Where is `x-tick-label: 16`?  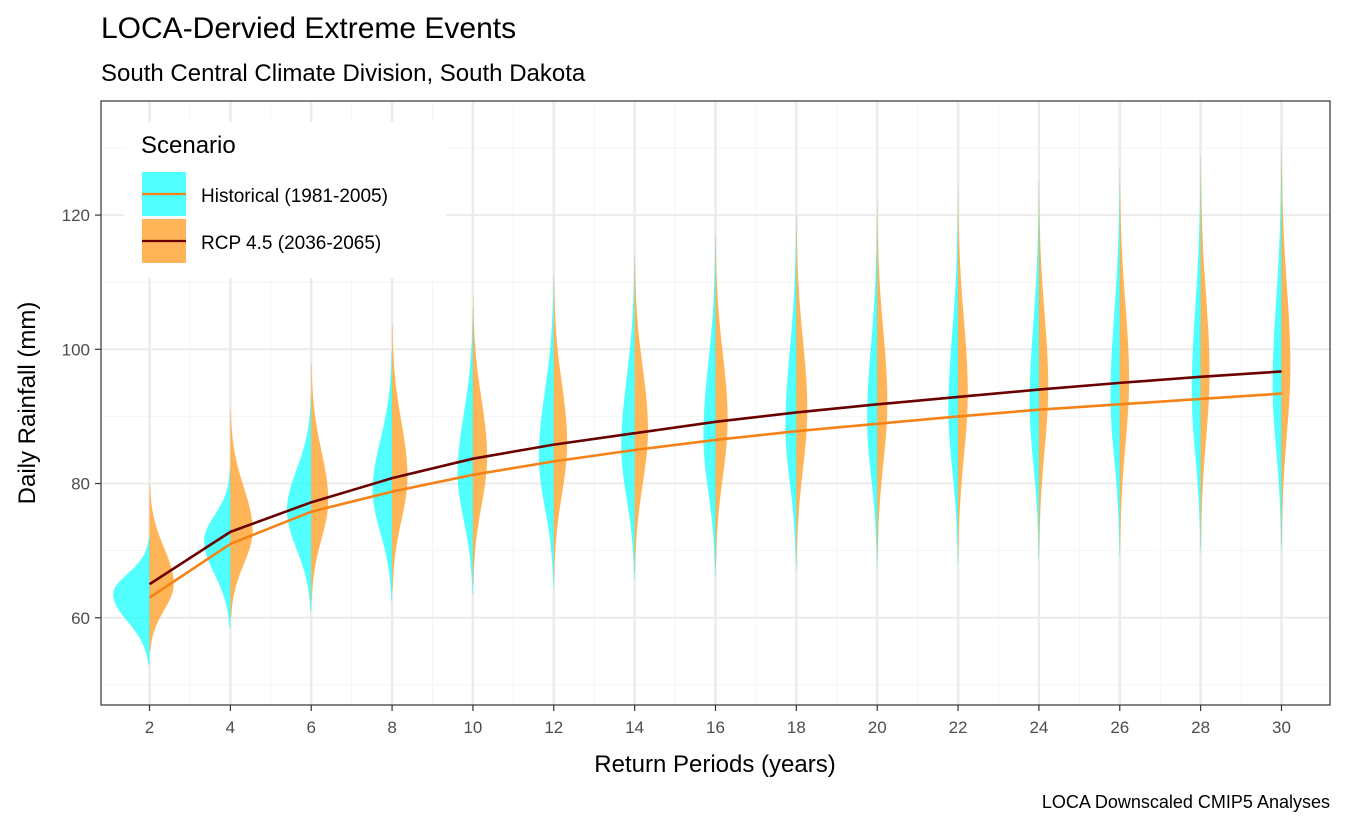 x-tick-label: 16 is located at coordinates (715, 727).